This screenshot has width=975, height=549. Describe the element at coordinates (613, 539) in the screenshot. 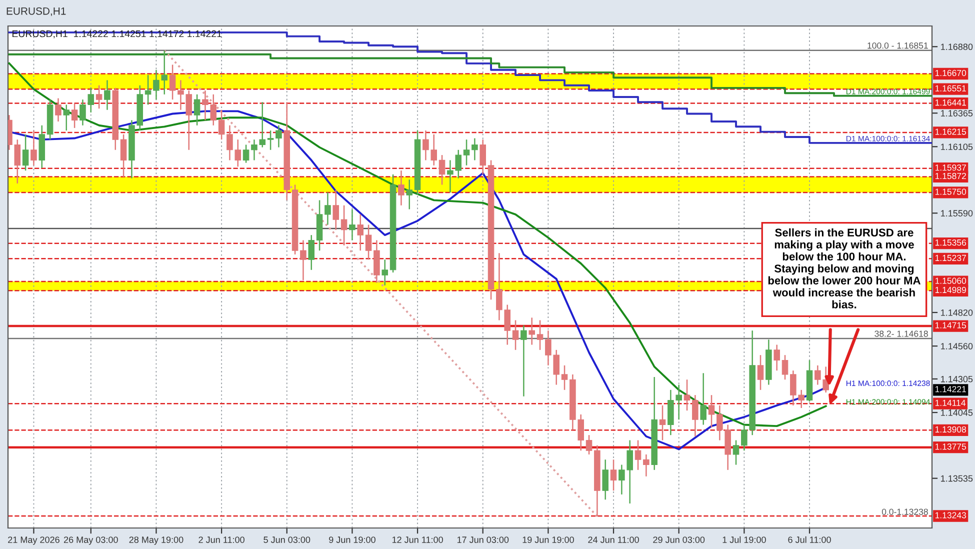

I see `x-tick-label: 24 Jun 11:00` at that location.